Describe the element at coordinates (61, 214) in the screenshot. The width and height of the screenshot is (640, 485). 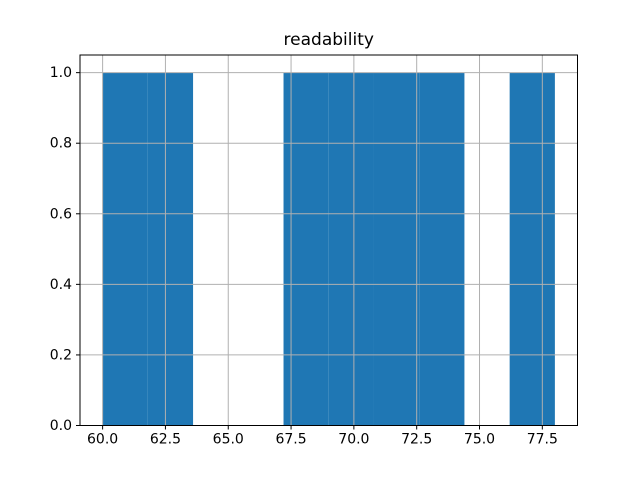
I see `y-tick-label: 0.6` at that location.